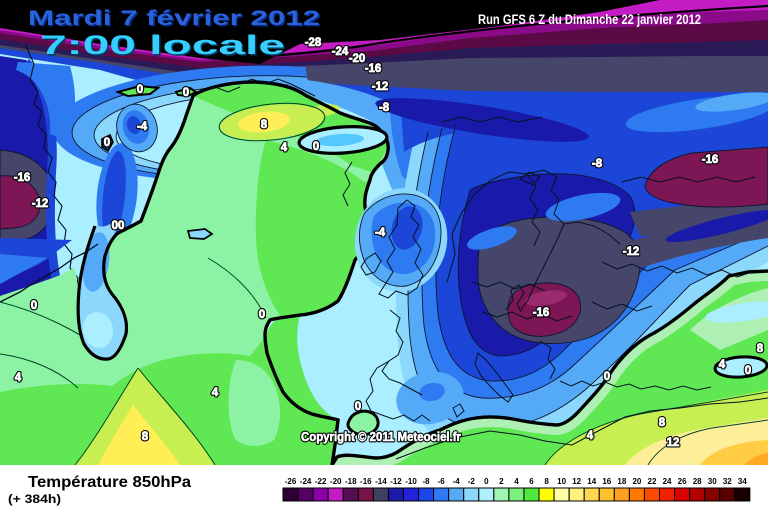 This screenshot has height=512, width=768. Describe the element at coordinates (118, 226) in the screenshot. I see `svg-text: 00` at that location.